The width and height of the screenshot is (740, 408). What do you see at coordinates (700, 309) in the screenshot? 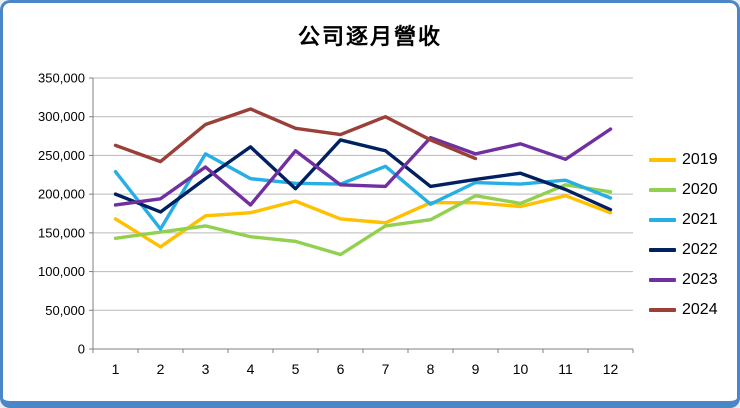
I see `legend-label: 2024` at bounding box center [700, 309].